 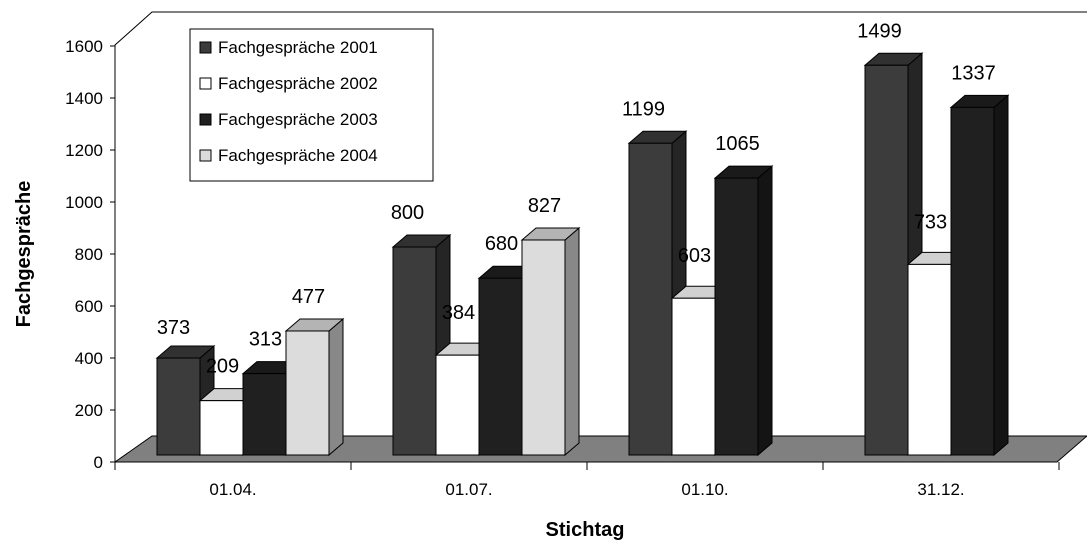 I want to click on y-tick-label: 800, so click(x=89, y=254).